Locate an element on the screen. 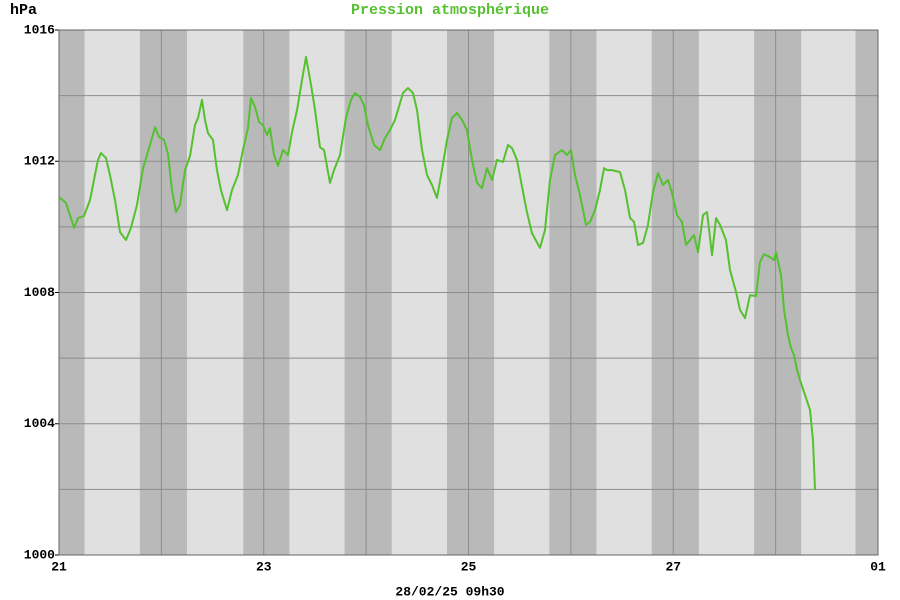  x-tick-label: 25 is located at coordinates (469, 566).